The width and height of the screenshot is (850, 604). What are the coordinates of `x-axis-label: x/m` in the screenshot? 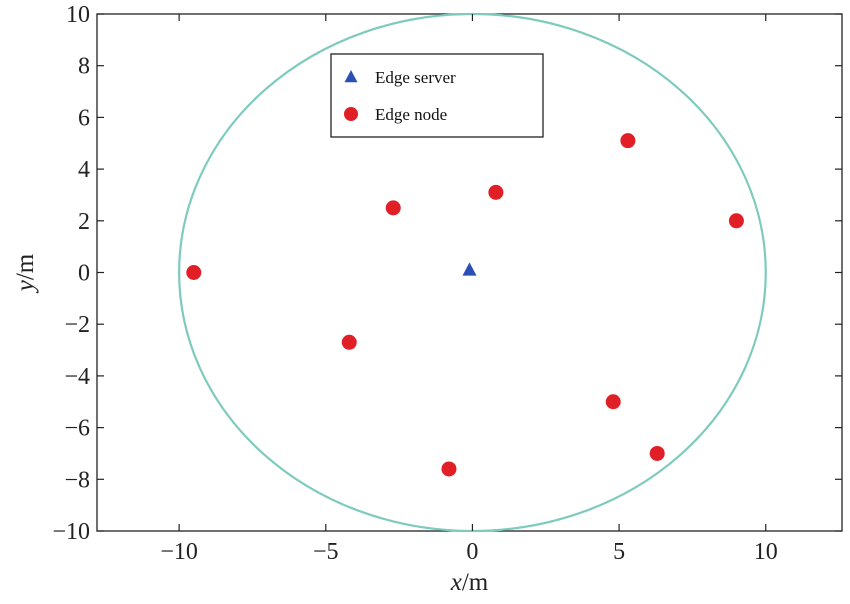 It's located at (469, 582).